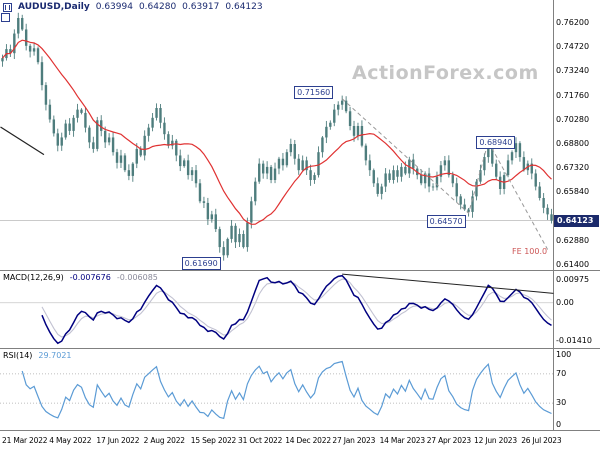 This screenshot has width=600, height=450. Describe the element at coordinates (496, 142) in the screenshot. I see `swing-price-marker: 0.68940` at that location.